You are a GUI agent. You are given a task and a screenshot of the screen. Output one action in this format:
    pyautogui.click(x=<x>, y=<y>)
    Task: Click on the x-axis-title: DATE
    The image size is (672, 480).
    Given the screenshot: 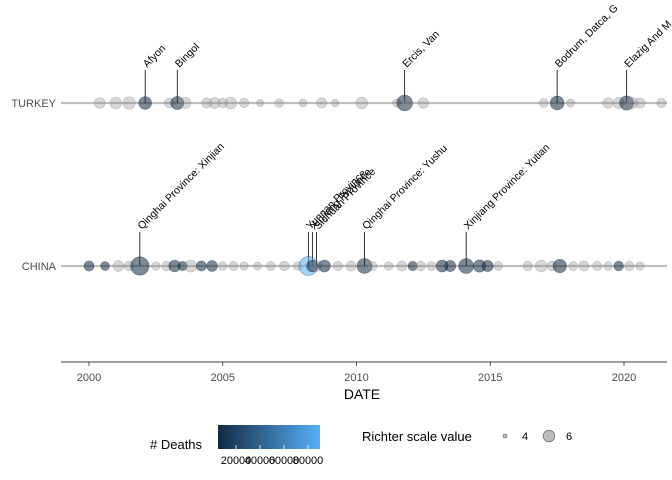 What is the action you would take?
    pyautogui.click(x=362, y=394)
    